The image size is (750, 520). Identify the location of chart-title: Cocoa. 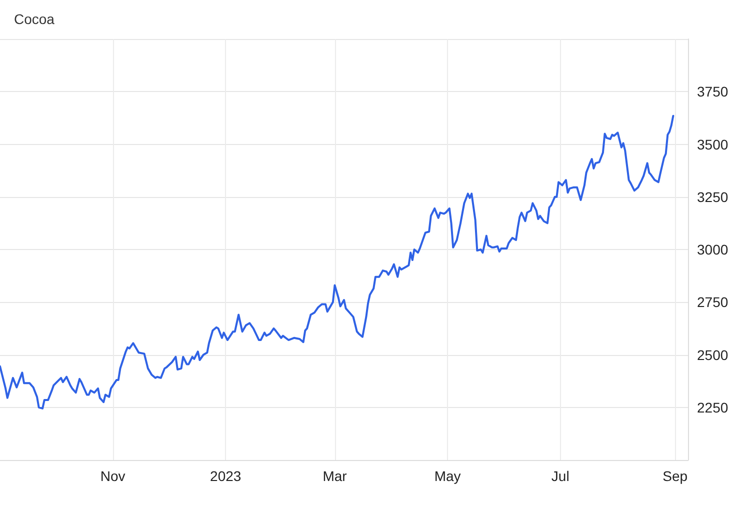
(34, 19).